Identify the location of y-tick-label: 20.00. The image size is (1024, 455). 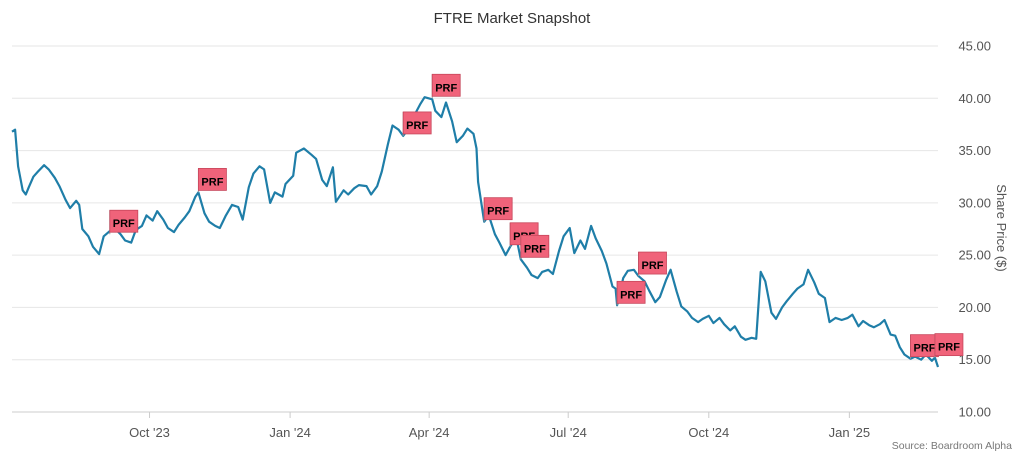
(974, 307).